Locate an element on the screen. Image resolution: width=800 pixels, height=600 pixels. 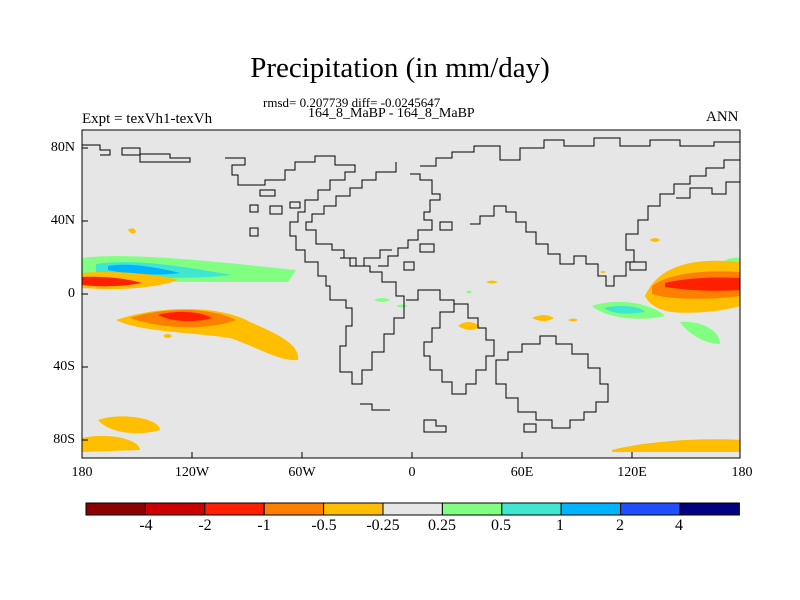
lat-label-80s: 80S is located at coordinates (64, 439).